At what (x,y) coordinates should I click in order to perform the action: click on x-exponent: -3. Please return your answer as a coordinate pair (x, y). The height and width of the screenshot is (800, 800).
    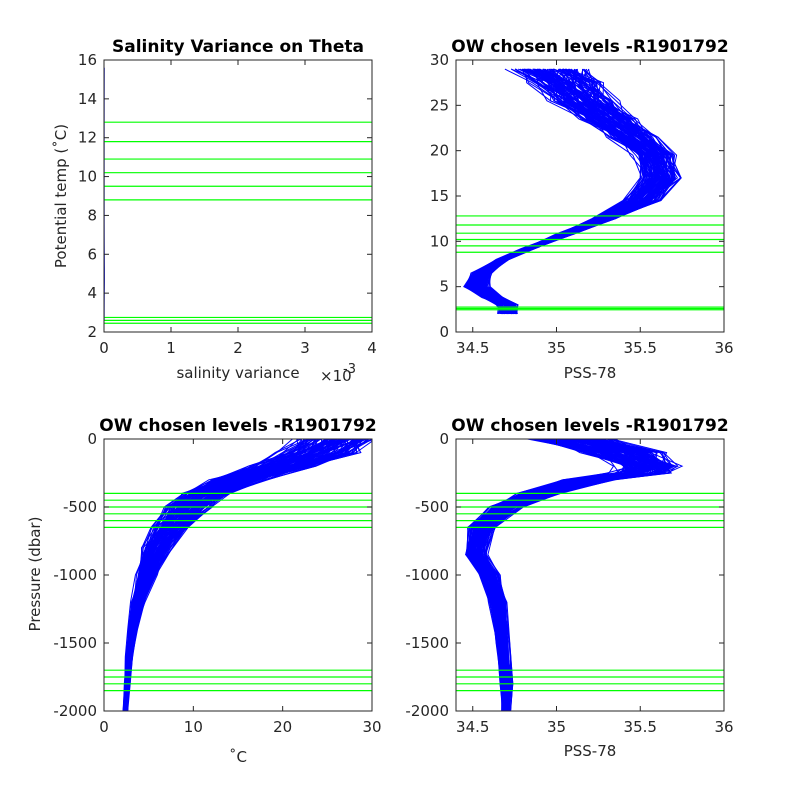
    Looking at the image, I should click on (349, 369).